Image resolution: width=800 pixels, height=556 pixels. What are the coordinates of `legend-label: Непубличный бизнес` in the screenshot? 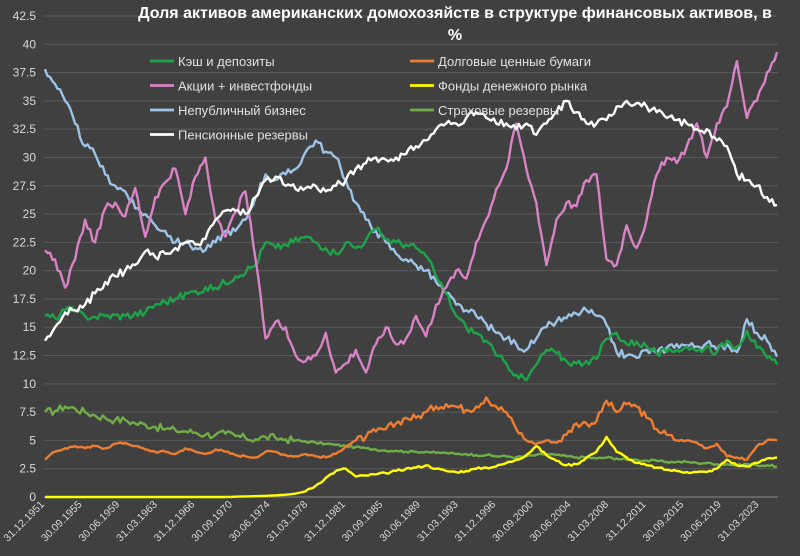 It's located at (242, 110).